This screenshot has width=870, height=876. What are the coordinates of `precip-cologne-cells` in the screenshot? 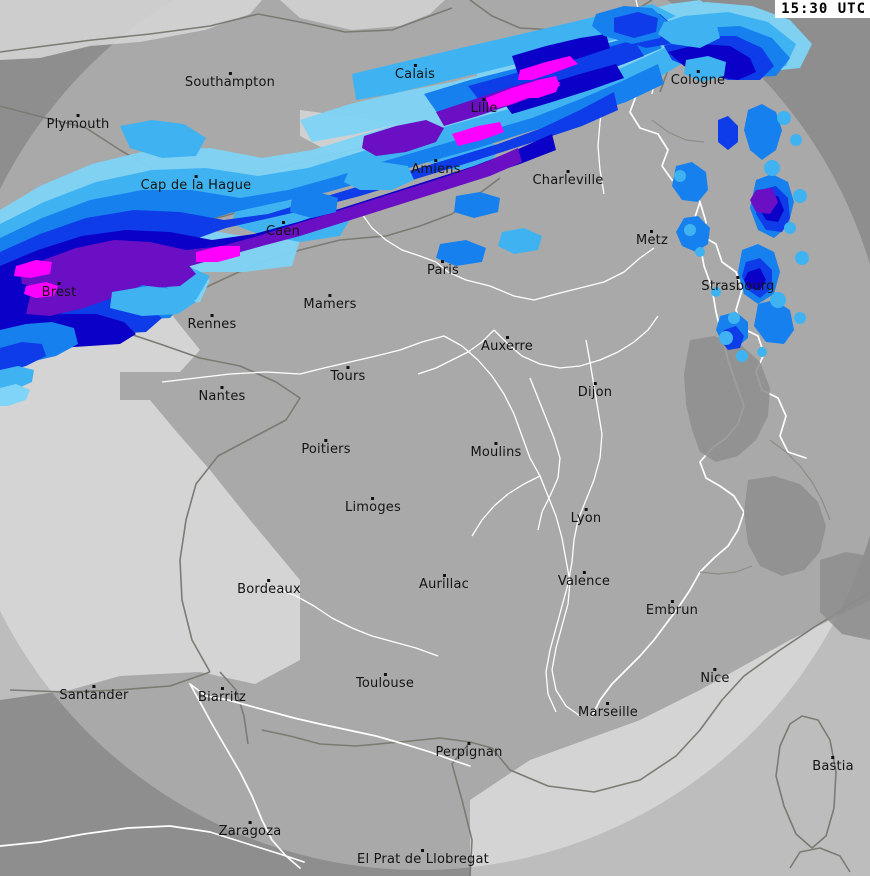 It's located at (659, 44).